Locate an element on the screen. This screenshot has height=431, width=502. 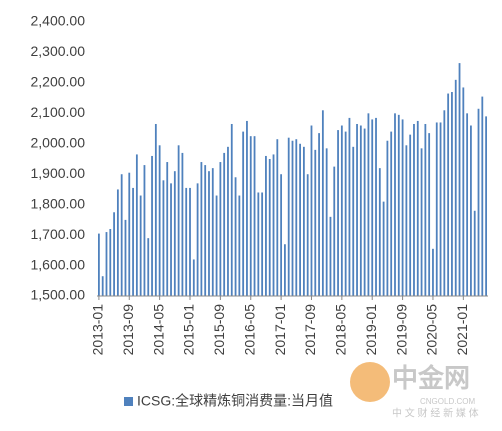
y-tick-label: 2,000.00 is located at coordinates (58, 142).